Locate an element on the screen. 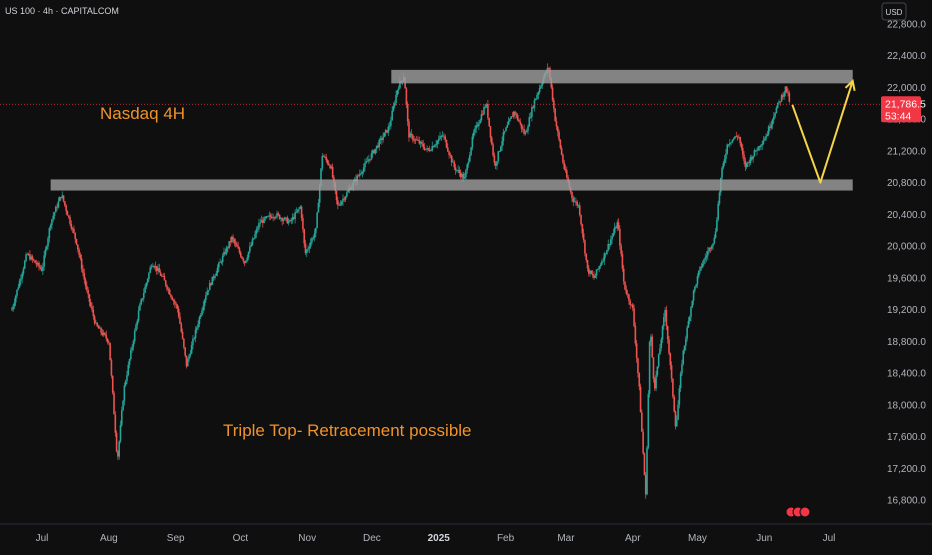 The image size is (932, 555). symbol-label: US 100 · 4h · CAPITALCOM is located at coordinates (62, 11).